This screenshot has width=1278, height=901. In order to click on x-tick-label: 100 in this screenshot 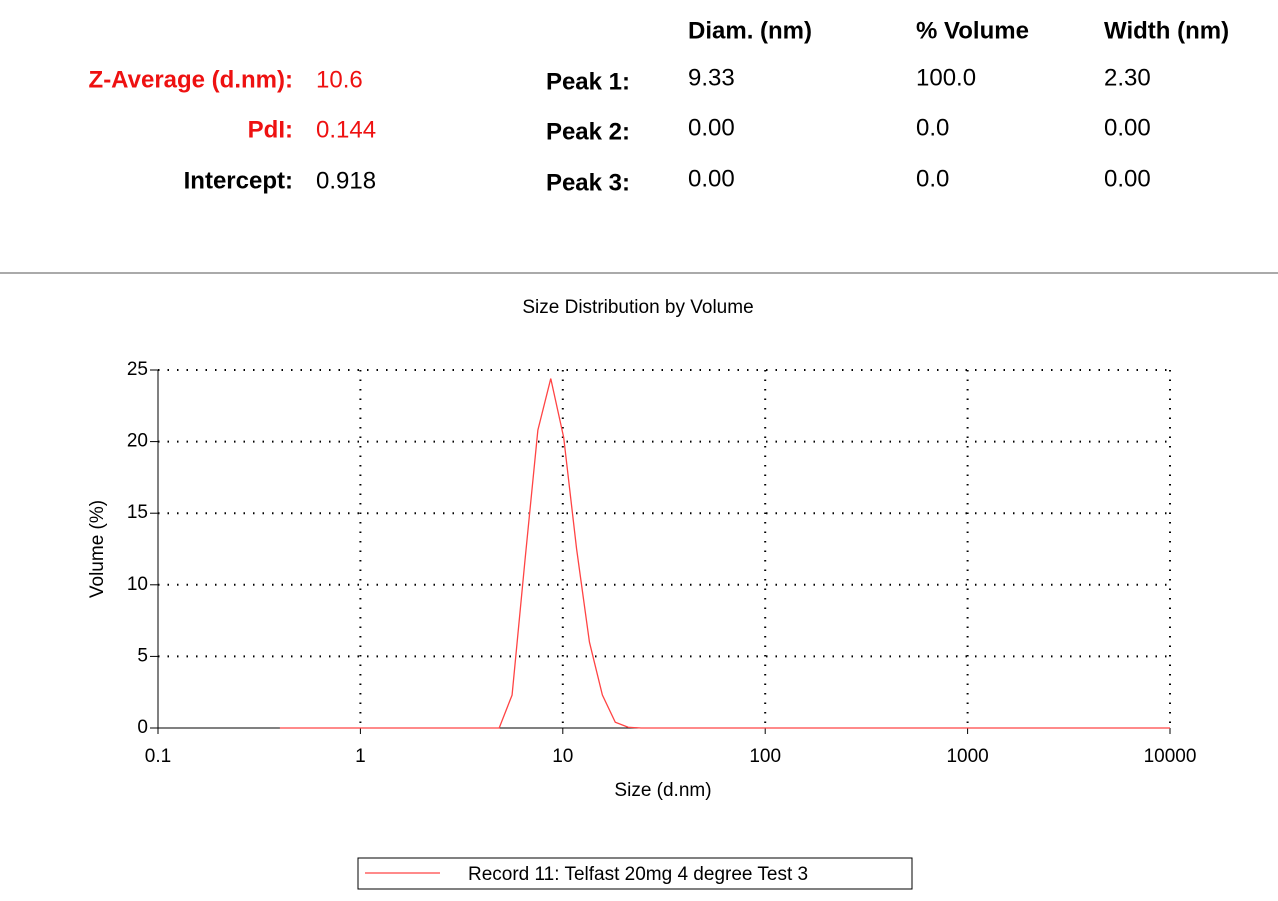, I will do `click(765, 756)`.